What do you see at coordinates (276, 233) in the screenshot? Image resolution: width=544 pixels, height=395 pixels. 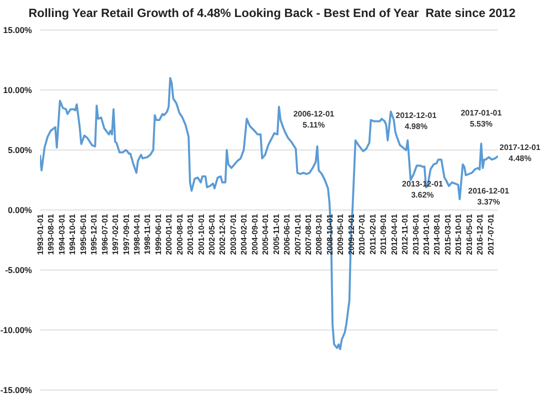 I see `x-tick-label: 2005-11-01` at bounding box center [276, 233].